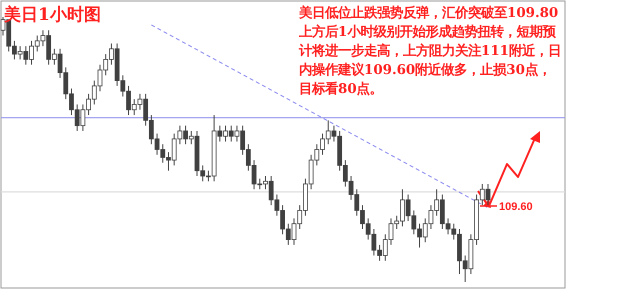 This screenshot has height=297, width=617. I want to click on text: 109.60, so click(516, 207).